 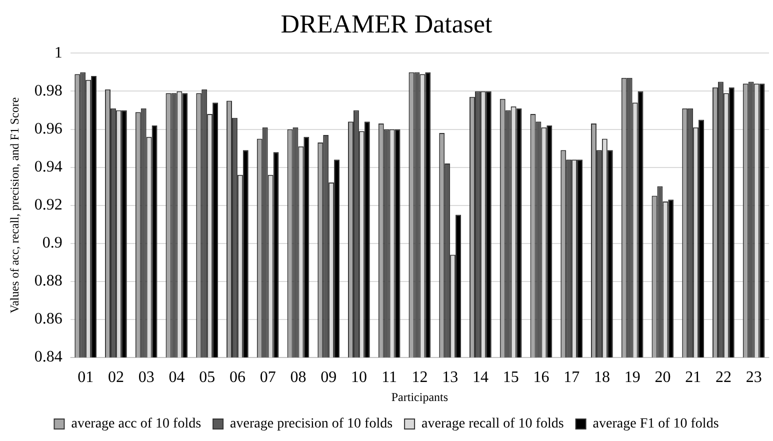 What do you see at coordinates (86, 377) in the screenshot?
I see `x-tick-label: 01` at bounding box center [86, 377].